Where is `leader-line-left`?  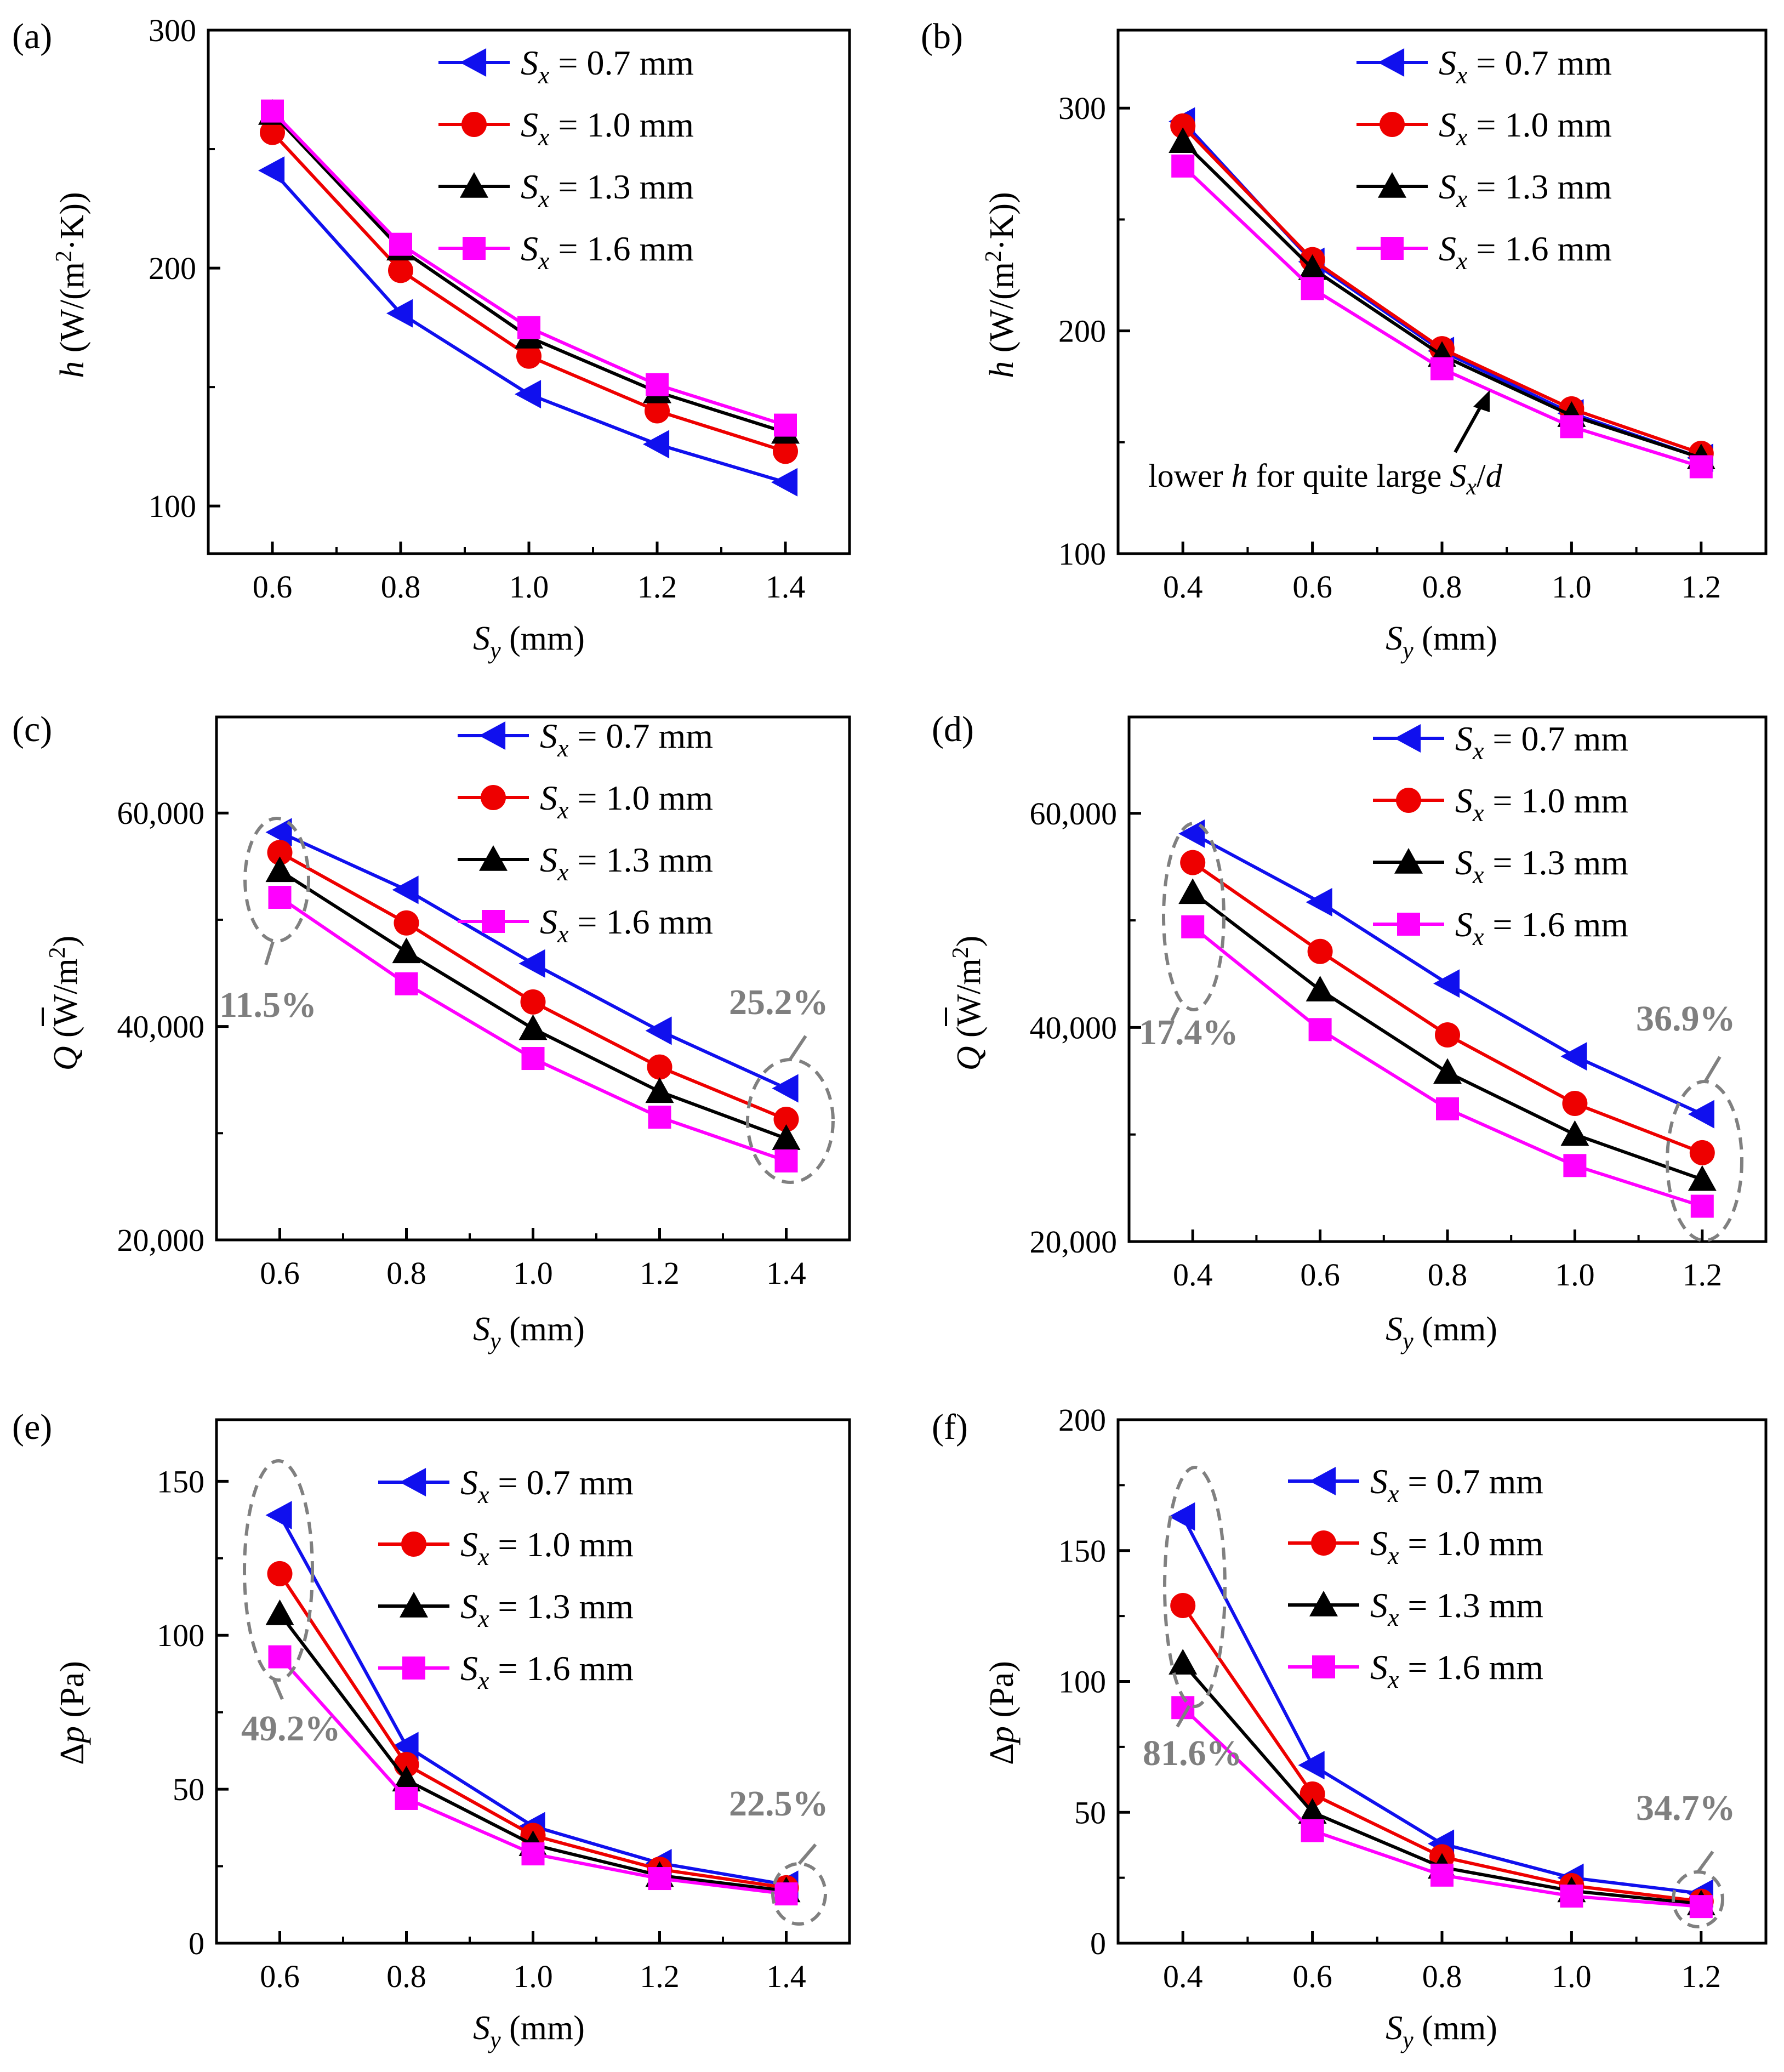
leader-line-left is located at coordinates (1183, 1717).